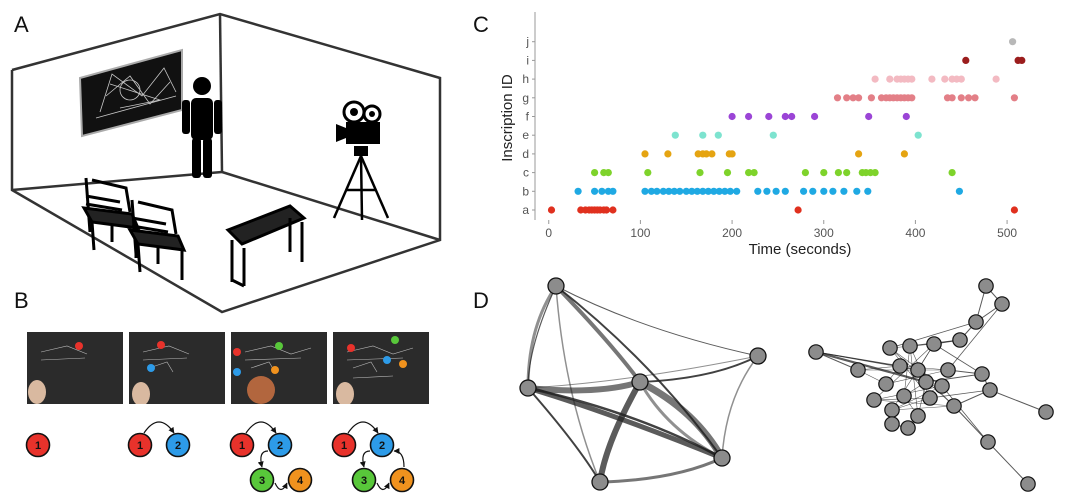  Describe the element at coordinates (157, 239) in the screenshot. I see `chair-icon` at that location.